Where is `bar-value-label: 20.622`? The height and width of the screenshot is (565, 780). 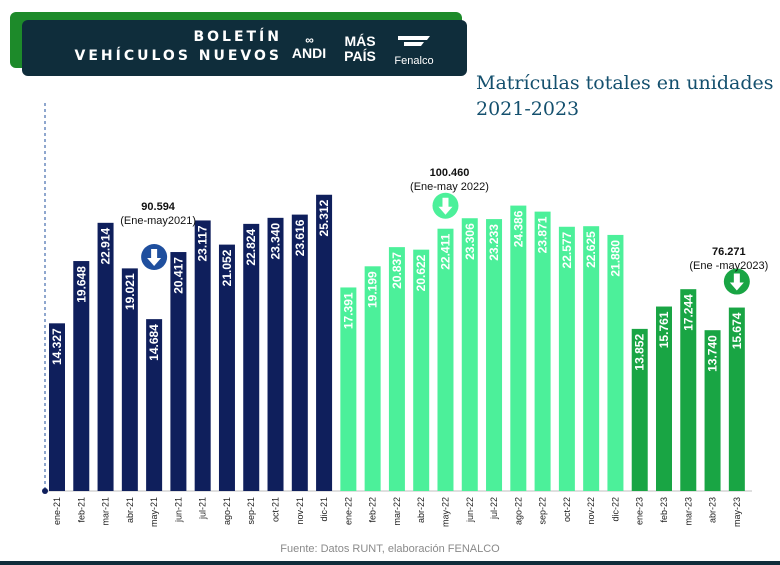
bar-value-label: 20.622 is located at coordinates (421, 272).